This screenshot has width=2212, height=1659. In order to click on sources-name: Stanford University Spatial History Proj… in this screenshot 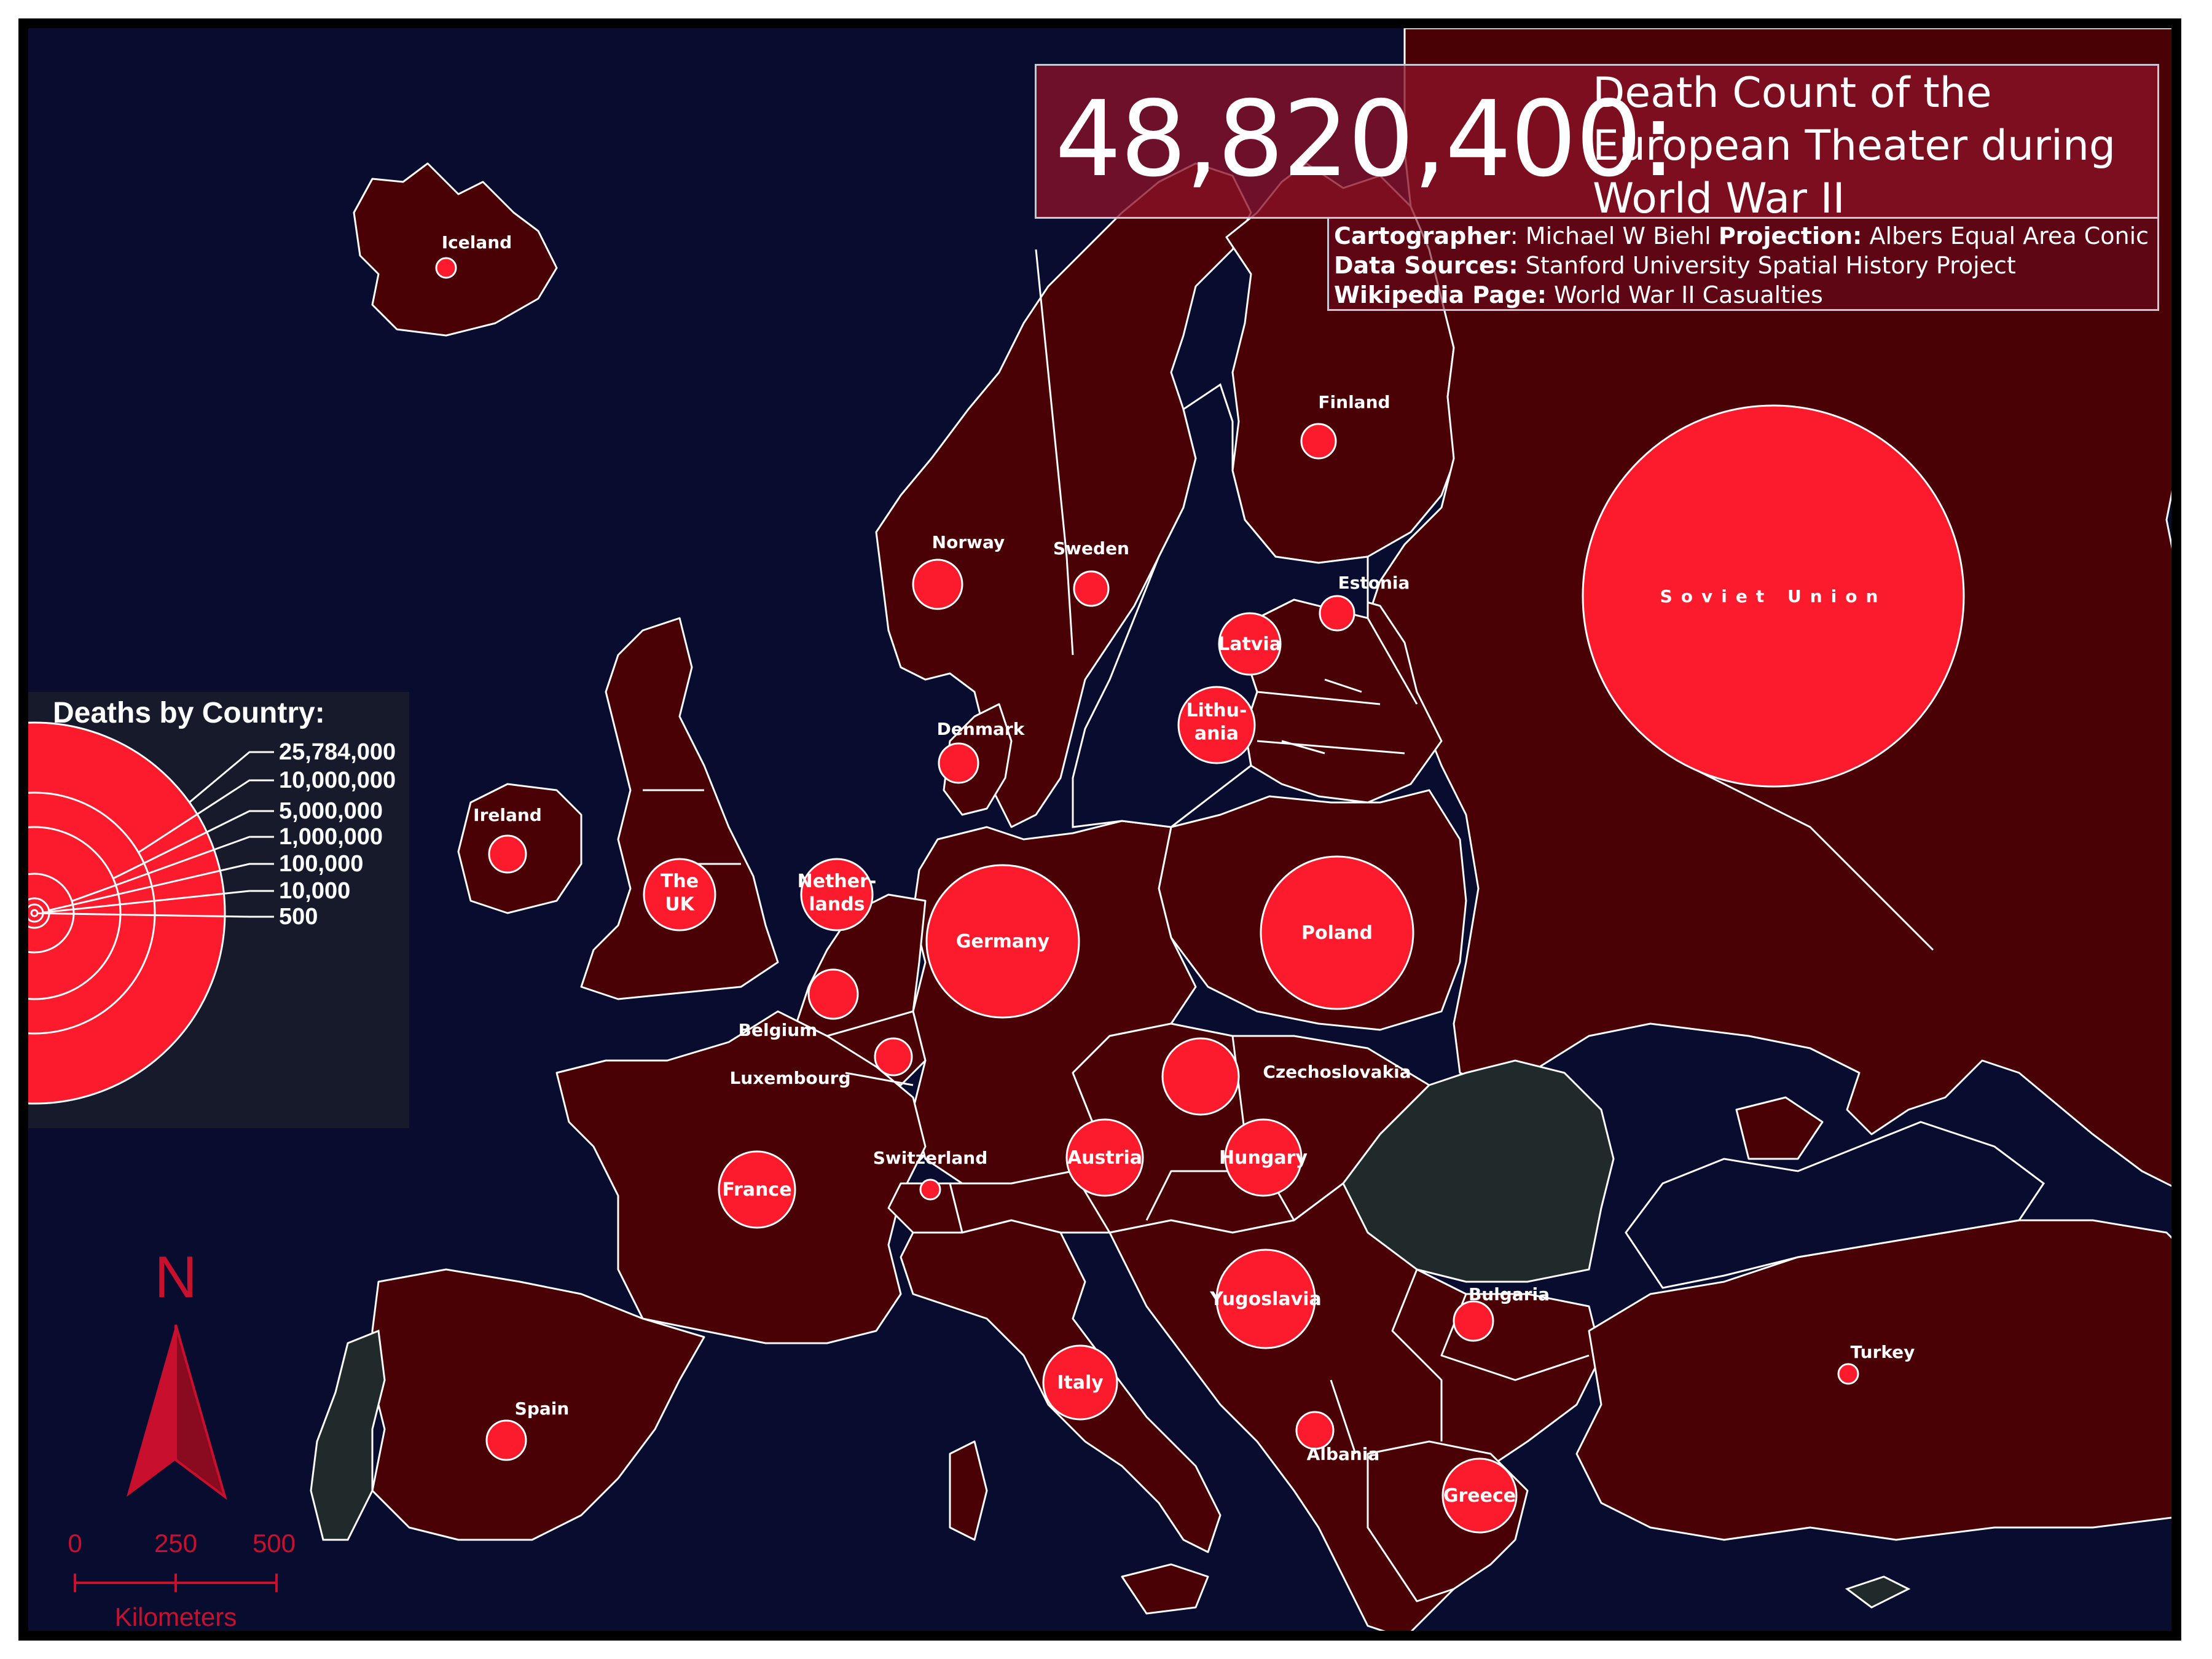, I will do `click(1770, 265)`.